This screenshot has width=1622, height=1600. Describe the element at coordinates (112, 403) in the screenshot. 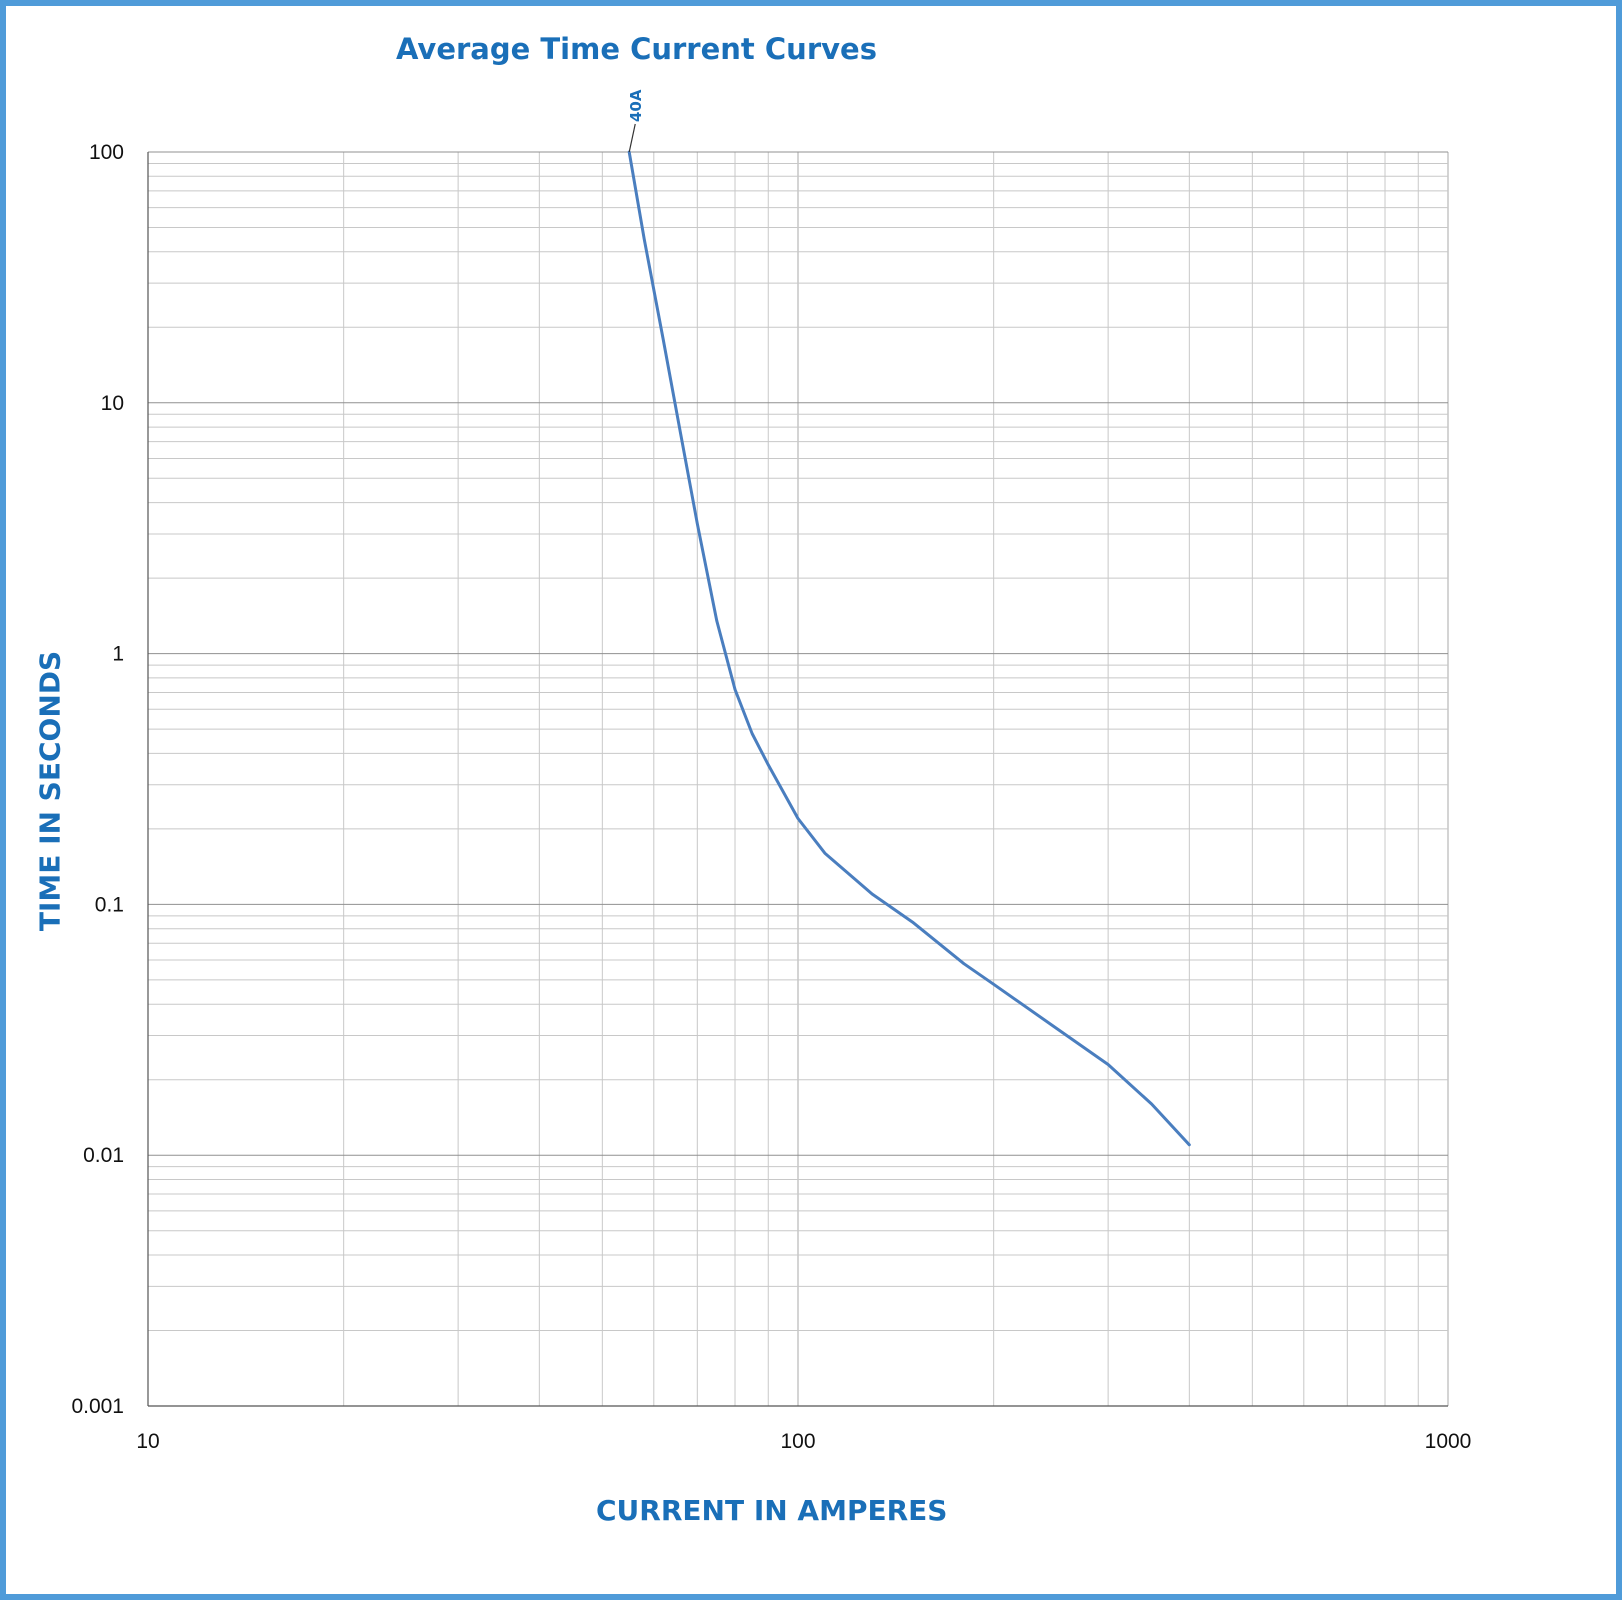

I see `y-tick-label: 10` at that location.